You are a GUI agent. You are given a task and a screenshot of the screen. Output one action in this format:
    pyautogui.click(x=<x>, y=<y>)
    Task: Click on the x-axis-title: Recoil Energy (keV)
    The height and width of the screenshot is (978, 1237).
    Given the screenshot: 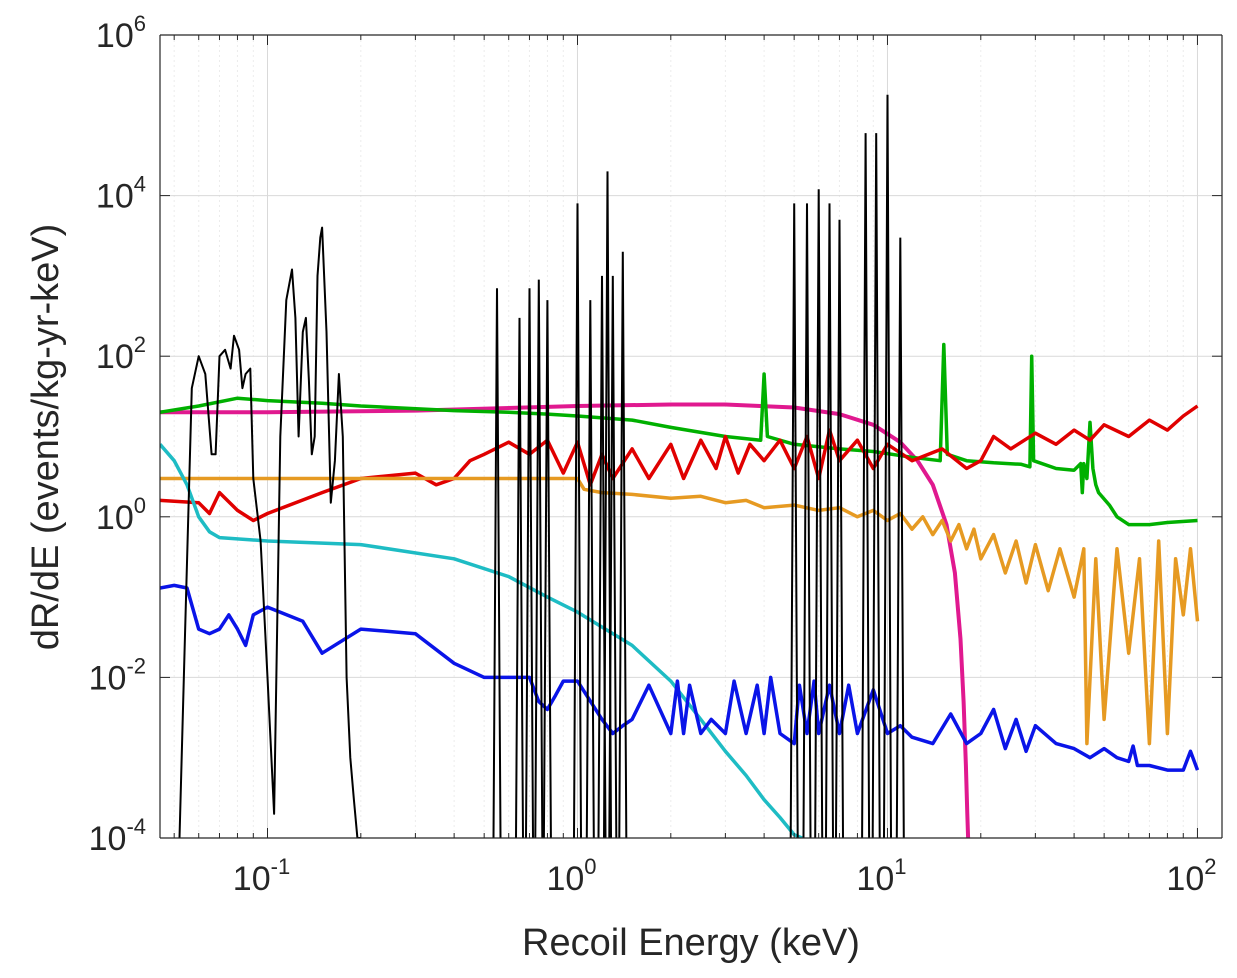 What is the action you would take?
    pyautogui.click(x=691, y=943)
    